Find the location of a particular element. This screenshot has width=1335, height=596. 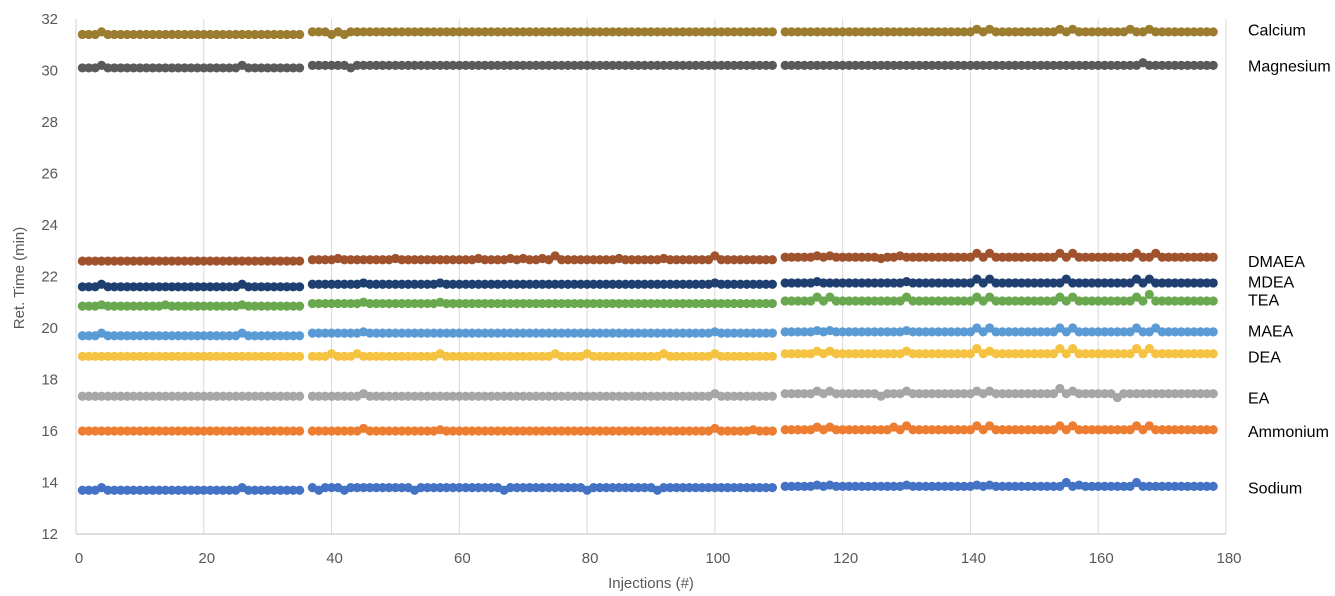

series-label: EA is located at coordinates (1259, 399).